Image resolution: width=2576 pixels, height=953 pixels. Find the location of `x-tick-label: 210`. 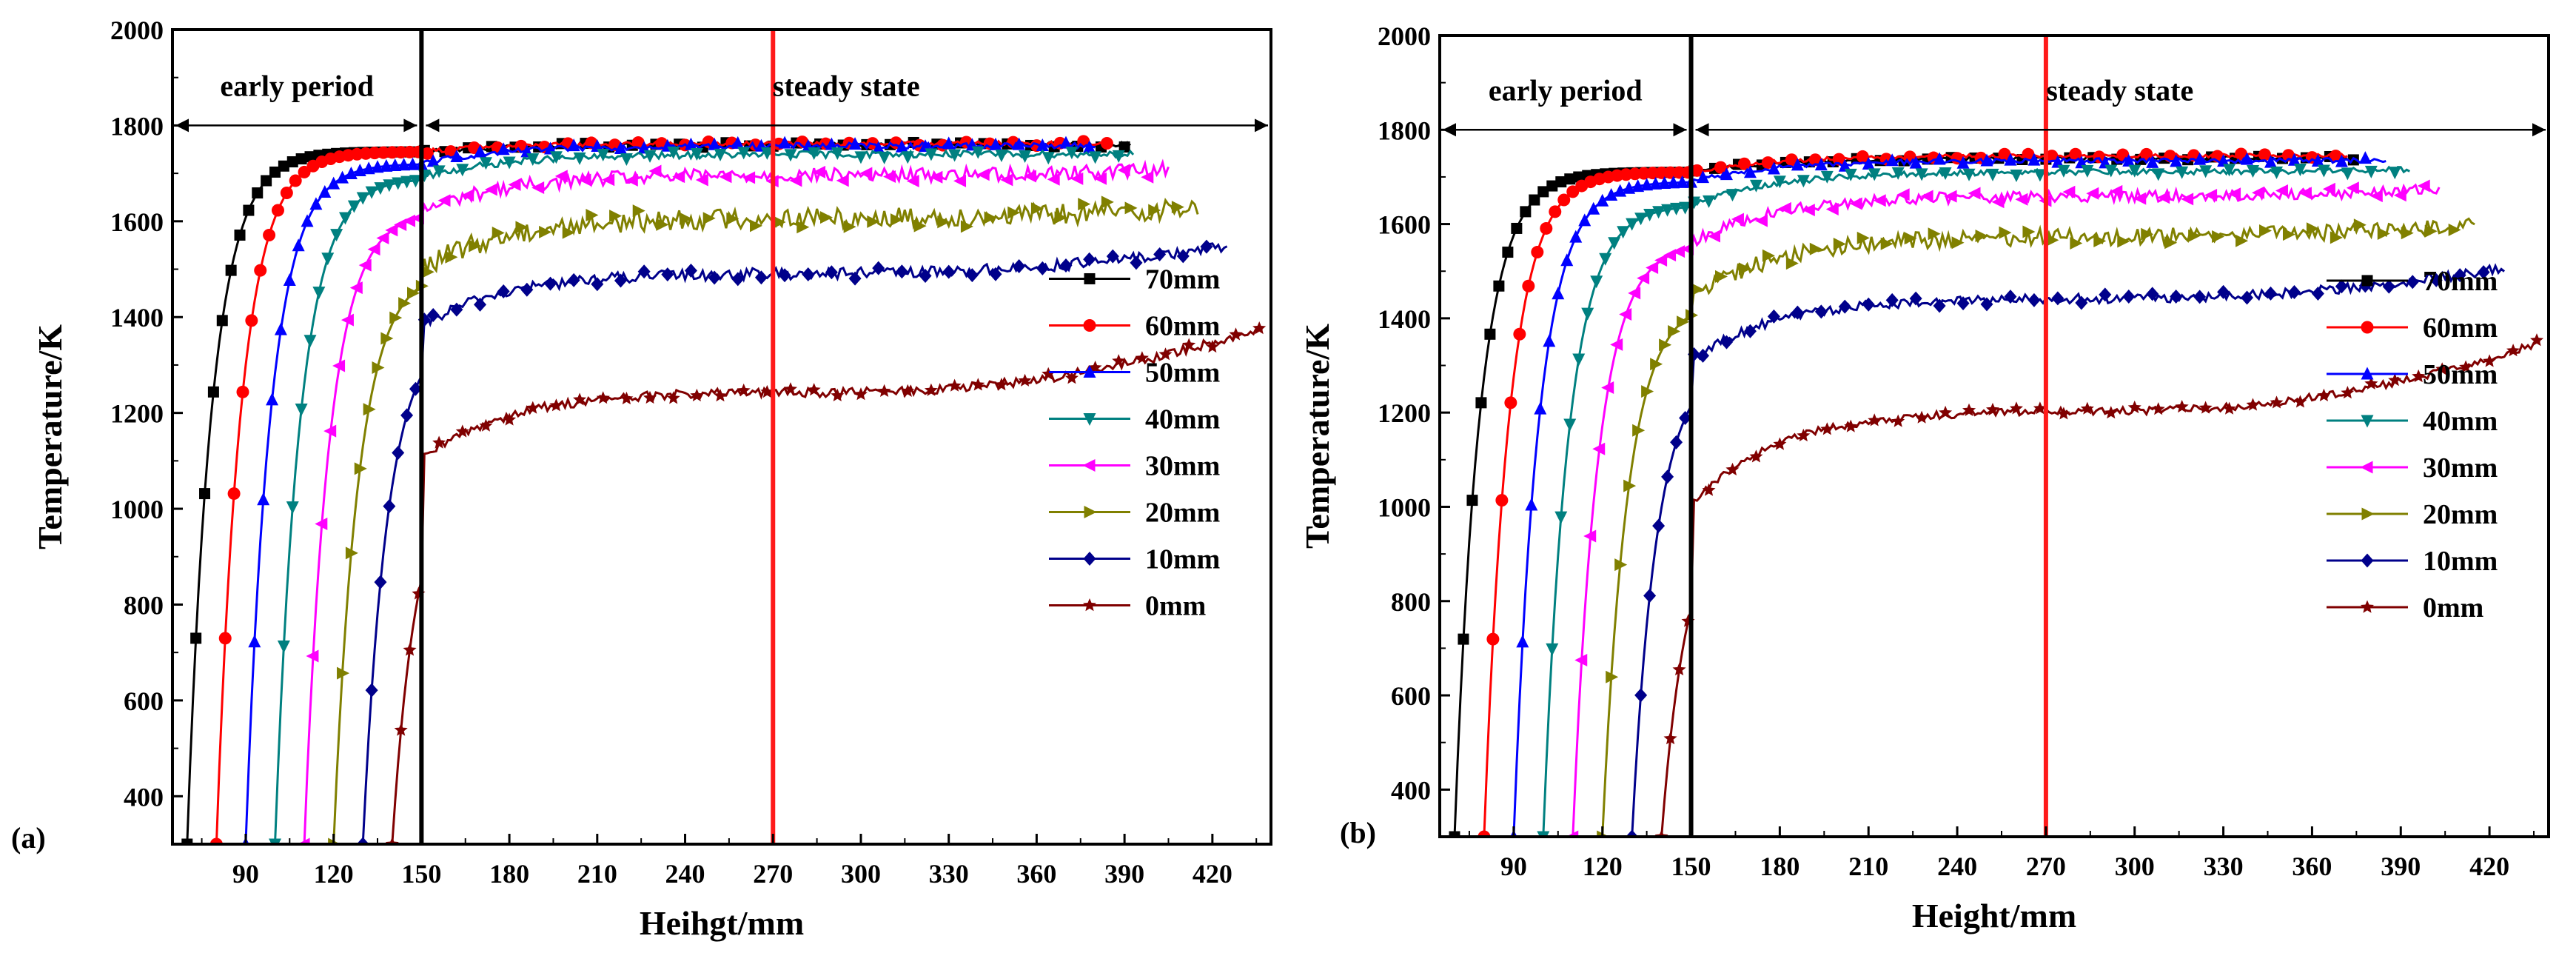

x-tick-label: 210 is located at coordinates (1868, 867).